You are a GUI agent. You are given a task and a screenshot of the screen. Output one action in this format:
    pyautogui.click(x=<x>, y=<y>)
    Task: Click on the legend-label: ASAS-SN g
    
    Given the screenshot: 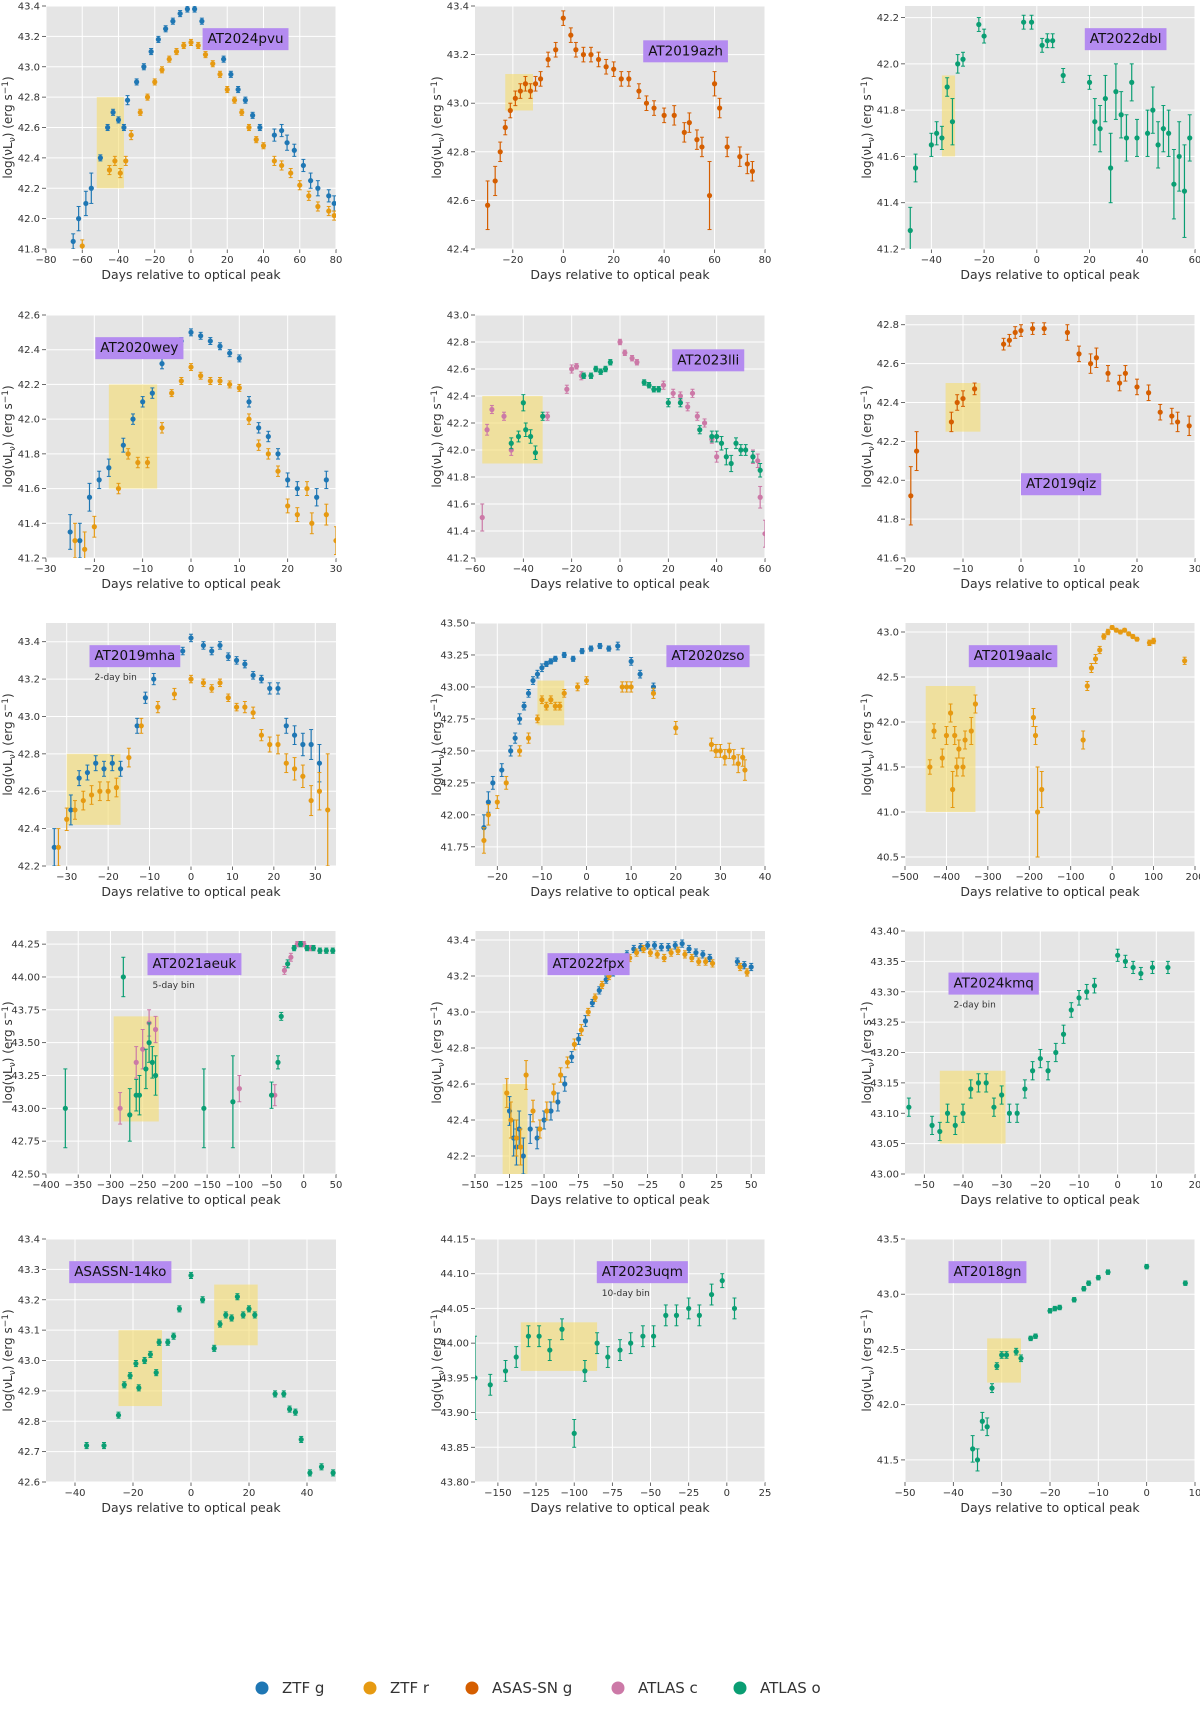 What is the action you would take?
    pyautogui.click(x=532, y=1688)
    